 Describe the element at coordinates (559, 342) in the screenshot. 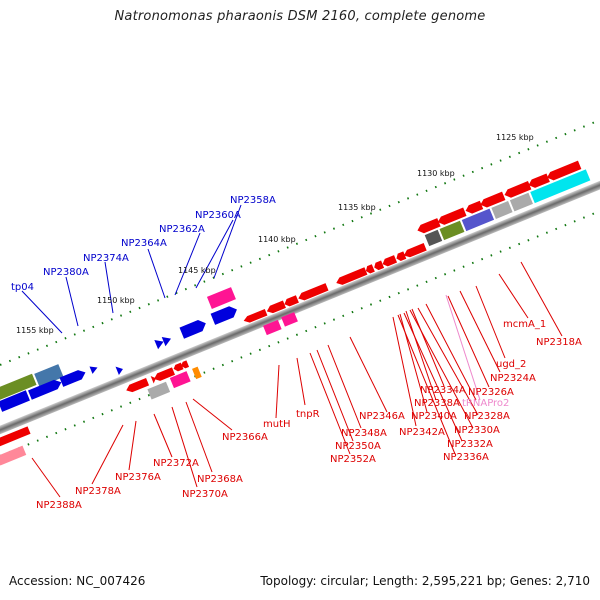

I see `gene-label: NP2318A` at that location.